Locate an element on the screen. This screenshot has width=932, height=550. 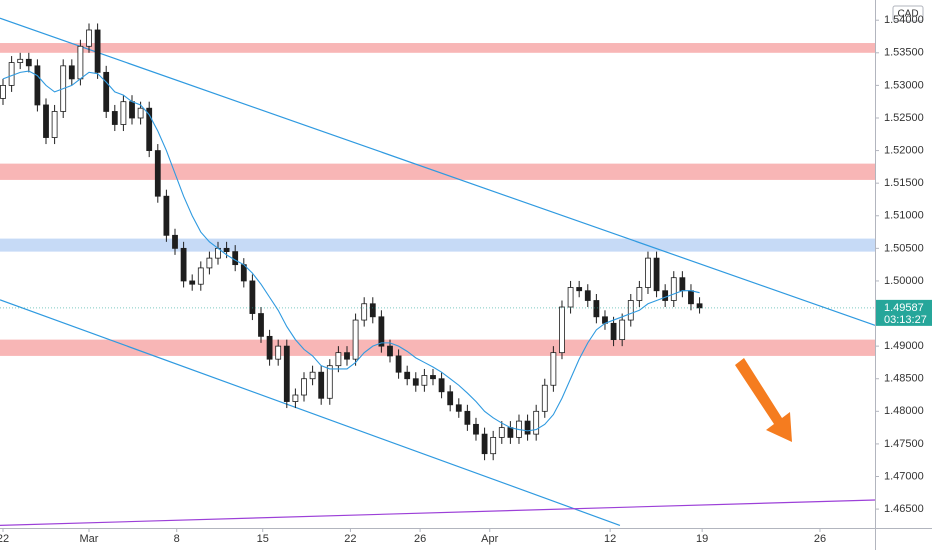
y-tick-label: 1.47500 is located at coordinates (904, 444).